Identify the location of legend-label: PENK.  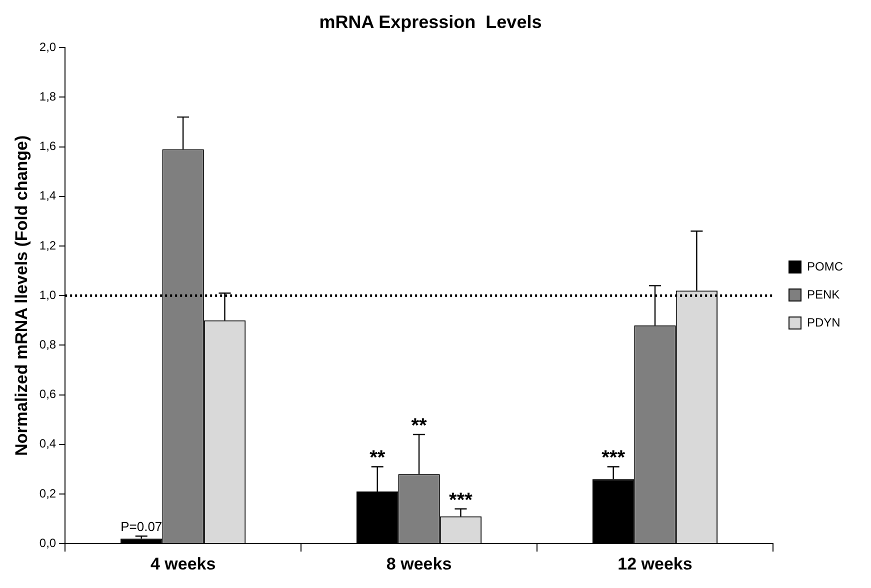
(823, 294).